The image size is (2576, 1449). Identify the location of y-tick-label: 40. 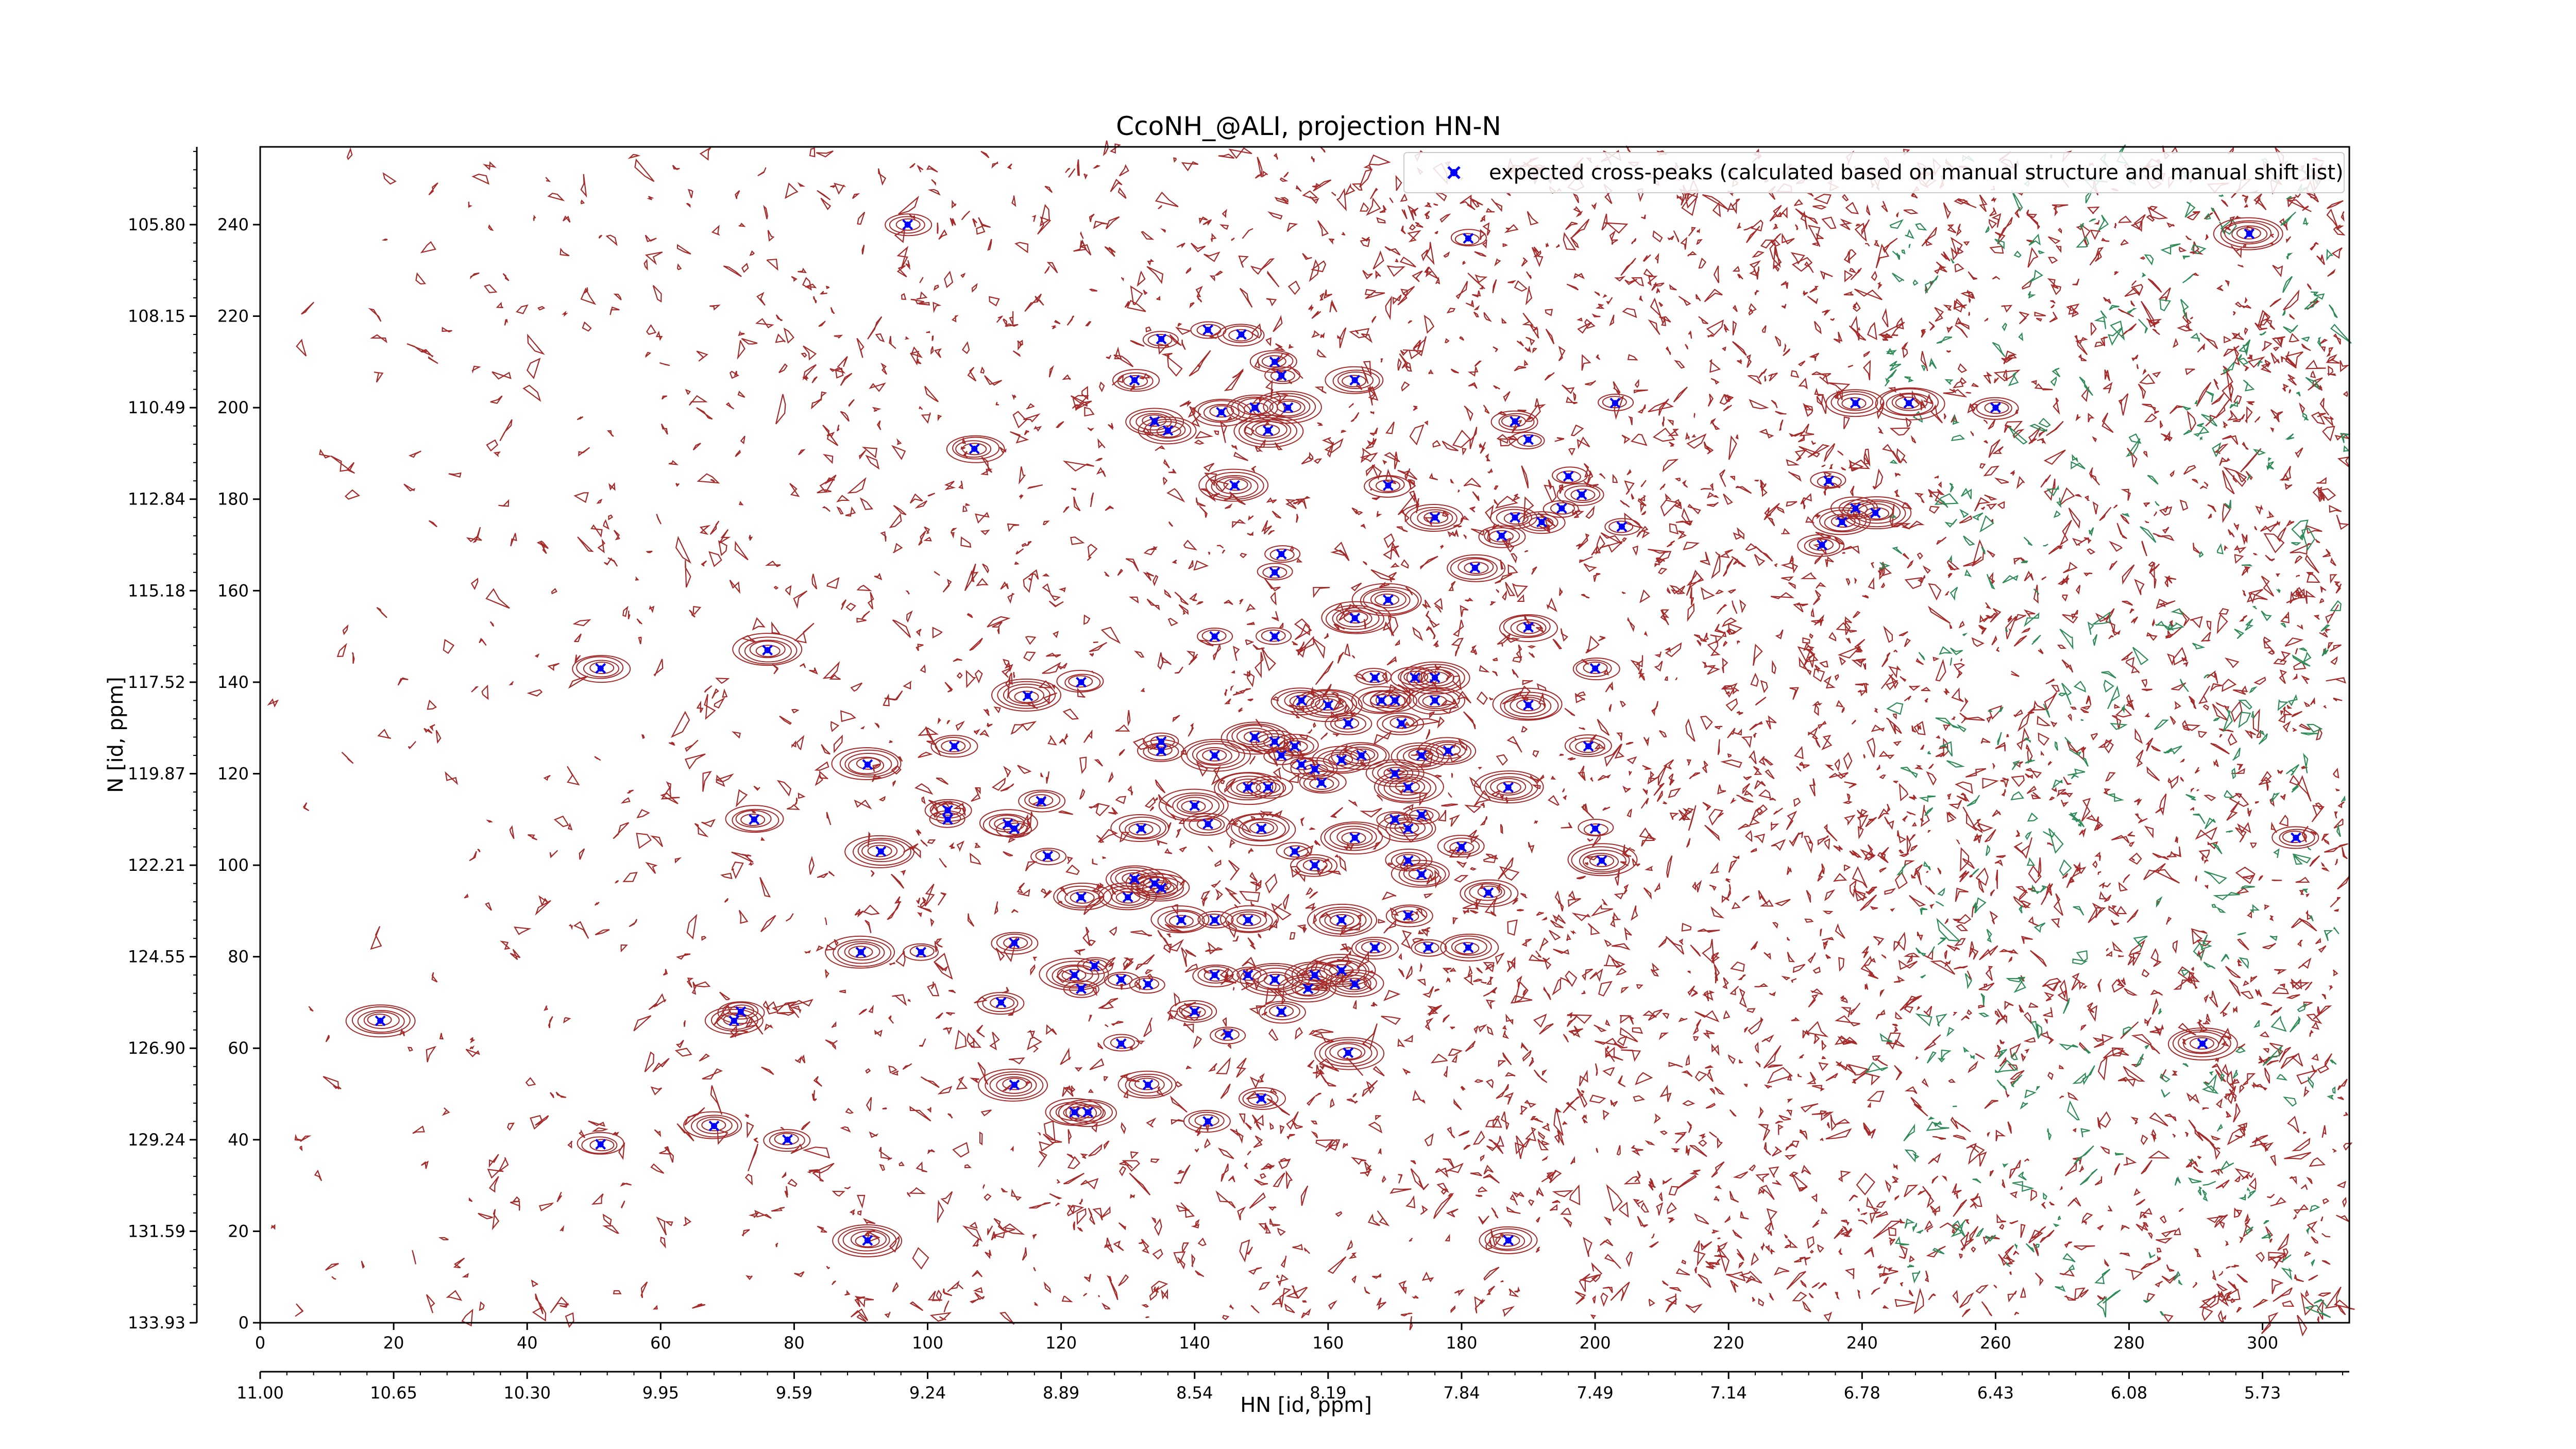
(238, 1140).